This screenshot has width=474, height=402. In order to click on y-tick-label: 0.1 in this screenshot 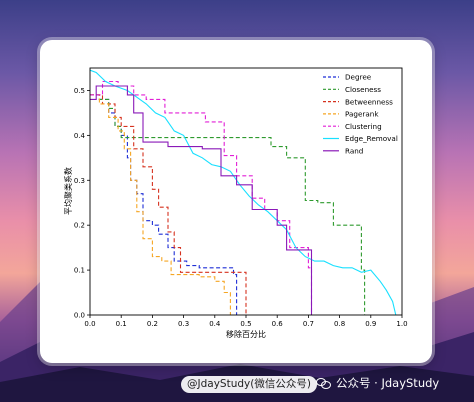, I will do `click(79, 271)`.